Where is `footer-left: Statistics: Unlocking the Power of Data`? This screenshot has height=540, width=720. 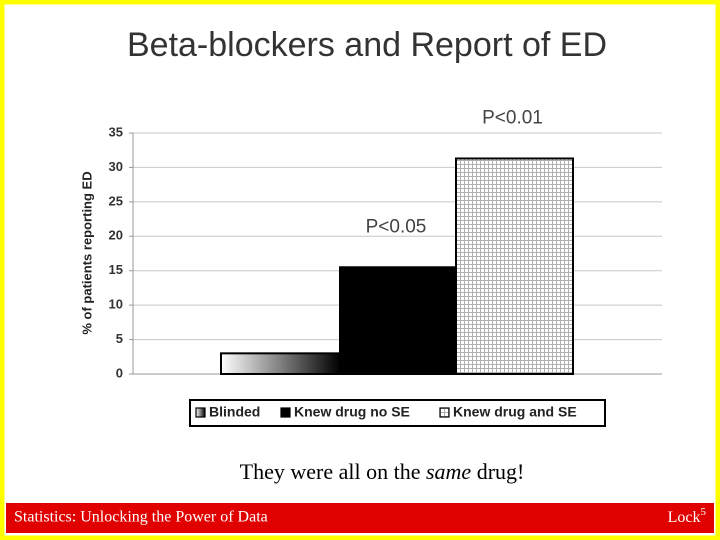
footer-left: Statistics: Unlocking the Power of Data is located at coordinates (141, 517).